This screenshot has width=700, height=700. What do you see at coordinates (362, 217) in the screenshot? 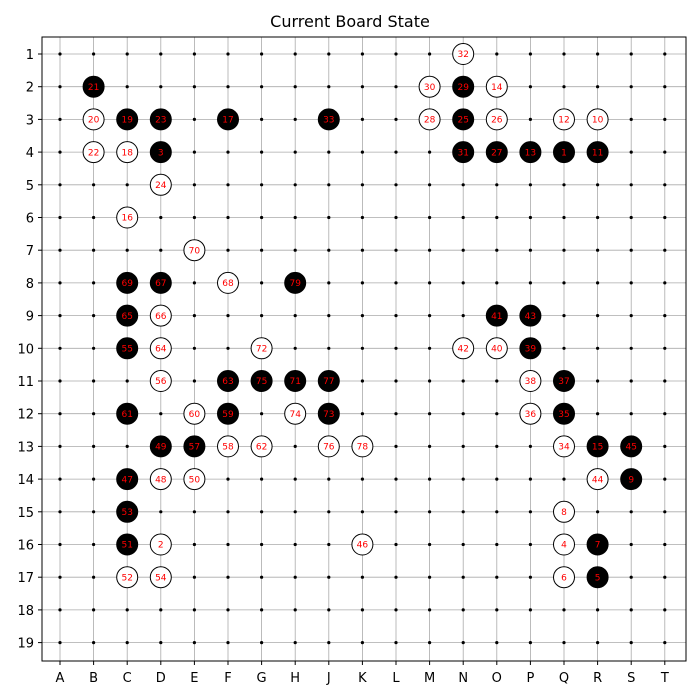
I see `point-K6` at bounding box center [362, 217].